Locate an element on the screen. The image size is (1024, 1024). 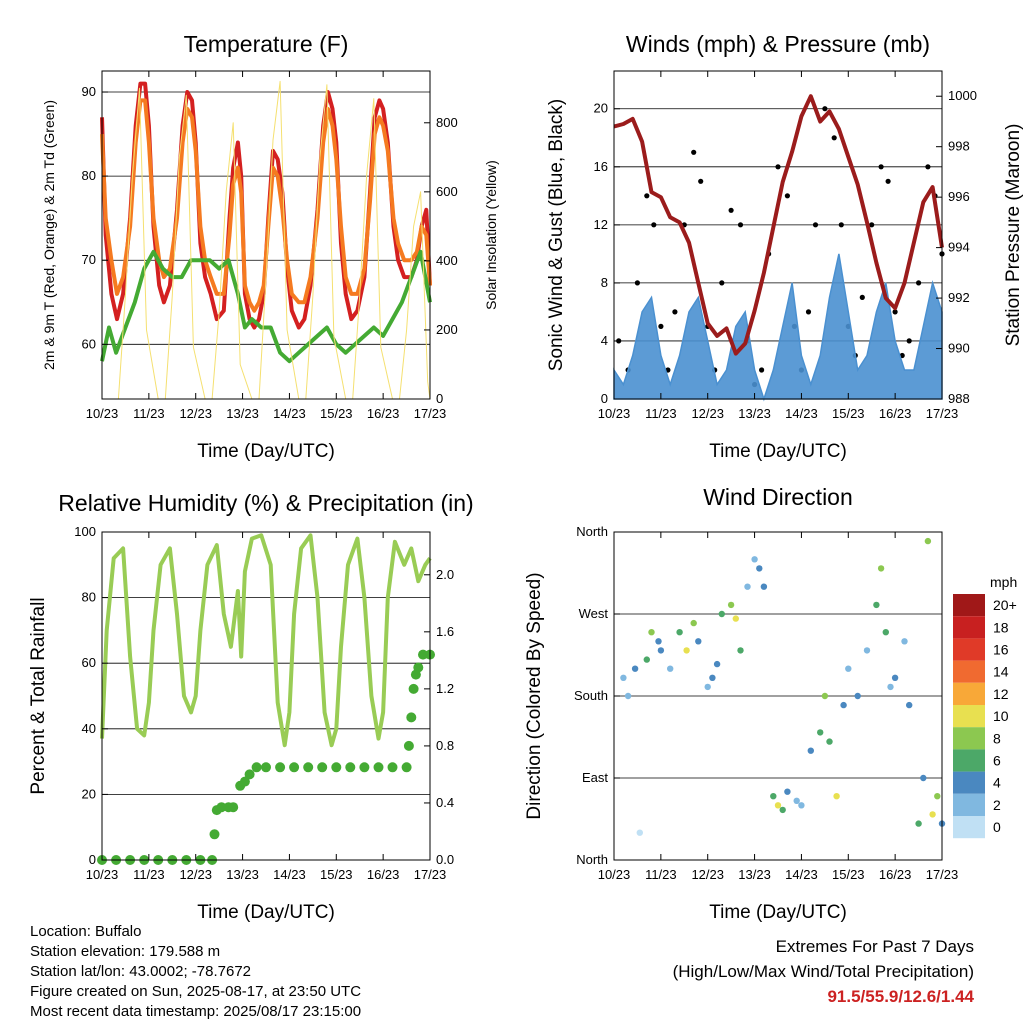
y-axis-label: 2m & 9m T (Red, Orange) & 2m Td (Green) is located at coordinates (49, 235).